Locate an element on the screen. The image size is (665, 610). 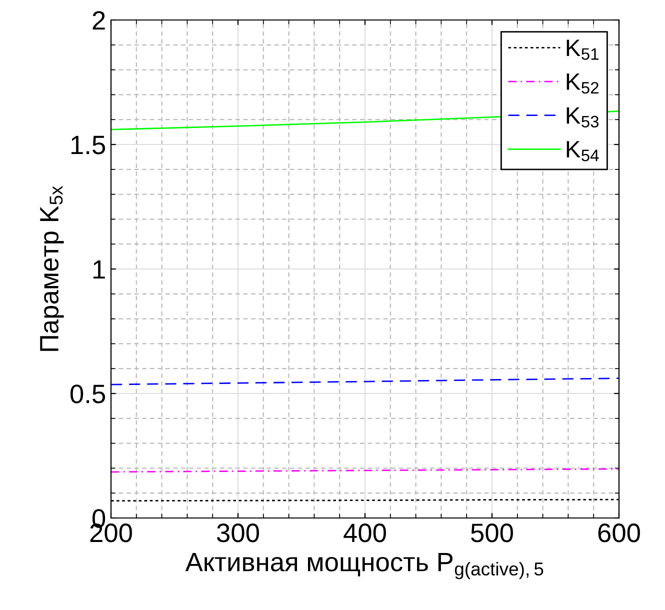
x-axis-title: Активная мощность P$_{g(active),5}$ is located at coordinates (364, 566).